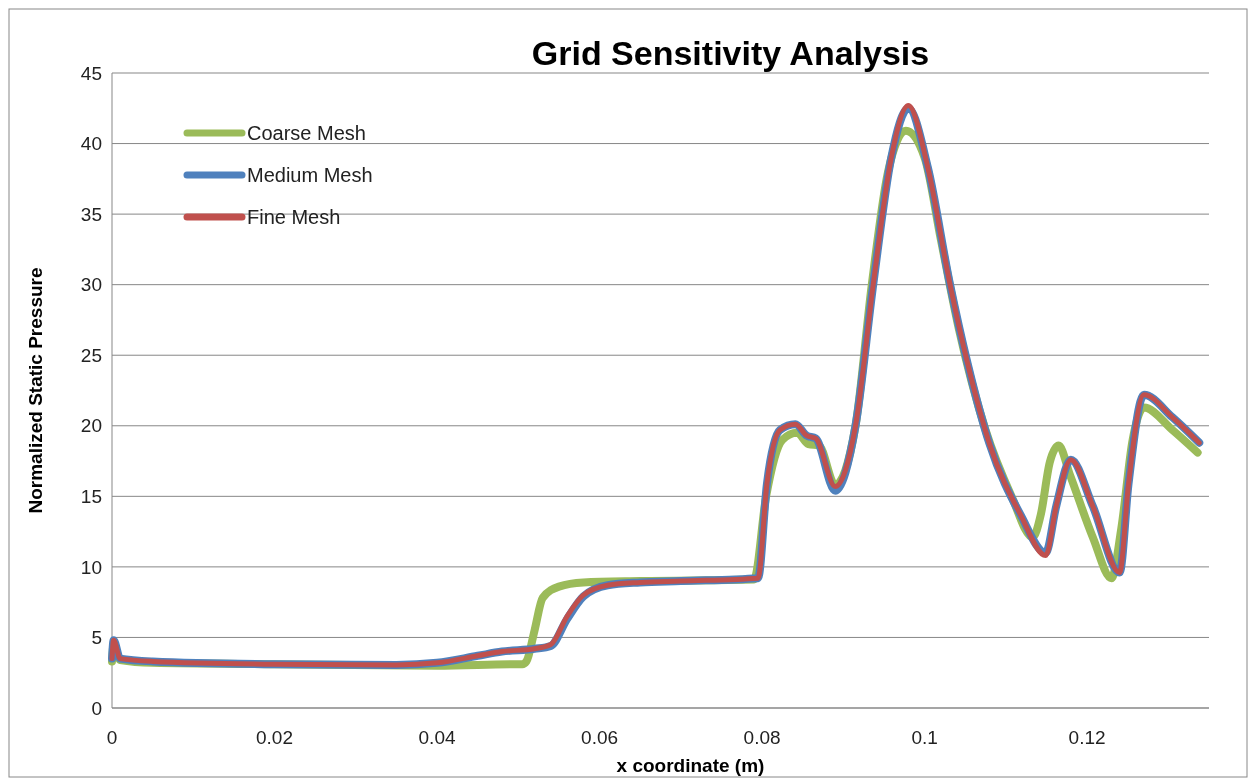 This screenshot has width=1255, height=782. Describe the element at coordinates (91, 426) in the screenshot. I see `y-tick-label: 20` at that location.